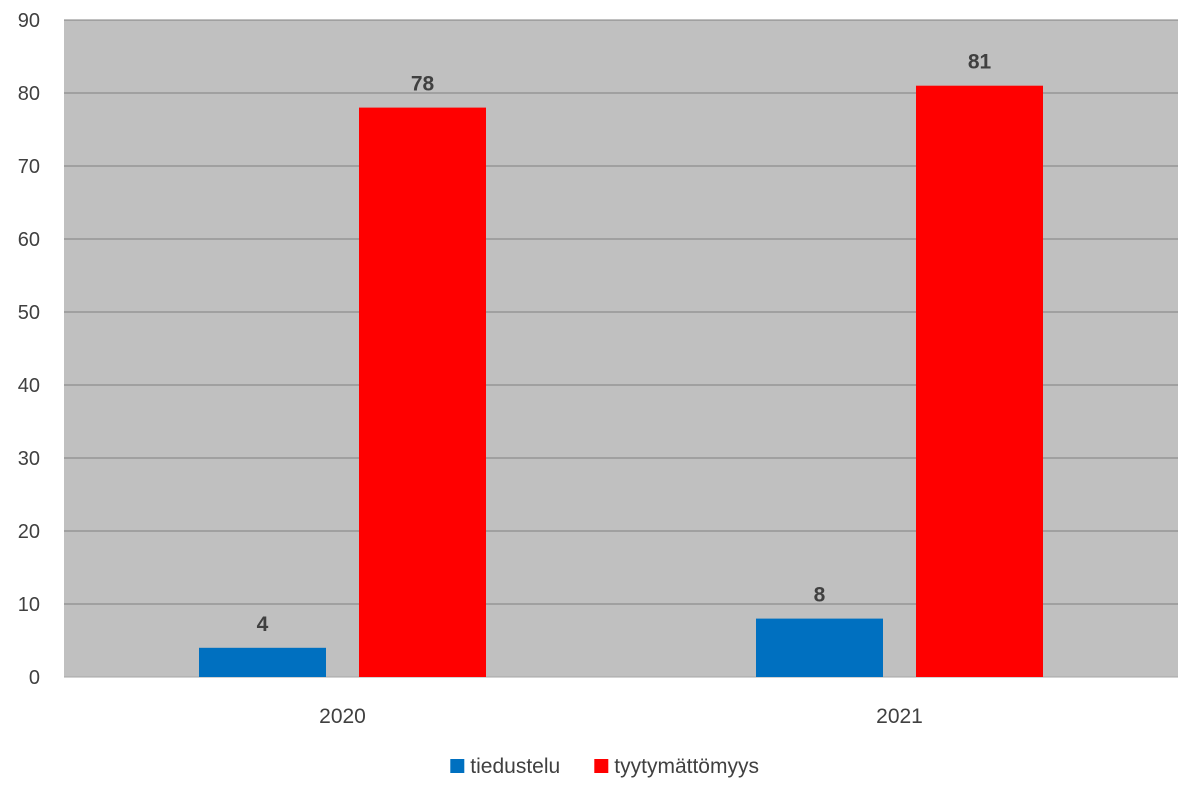  I want to click on data-label-tiedustelu-2021: 8, so click(820, 595).